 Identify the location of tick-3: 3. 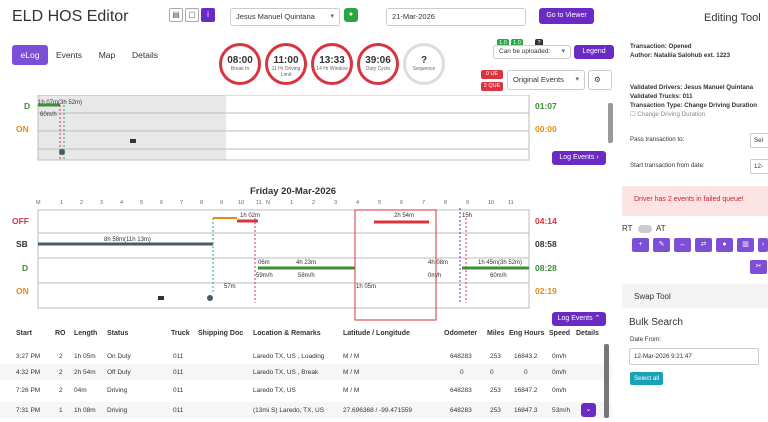
(102, 203).